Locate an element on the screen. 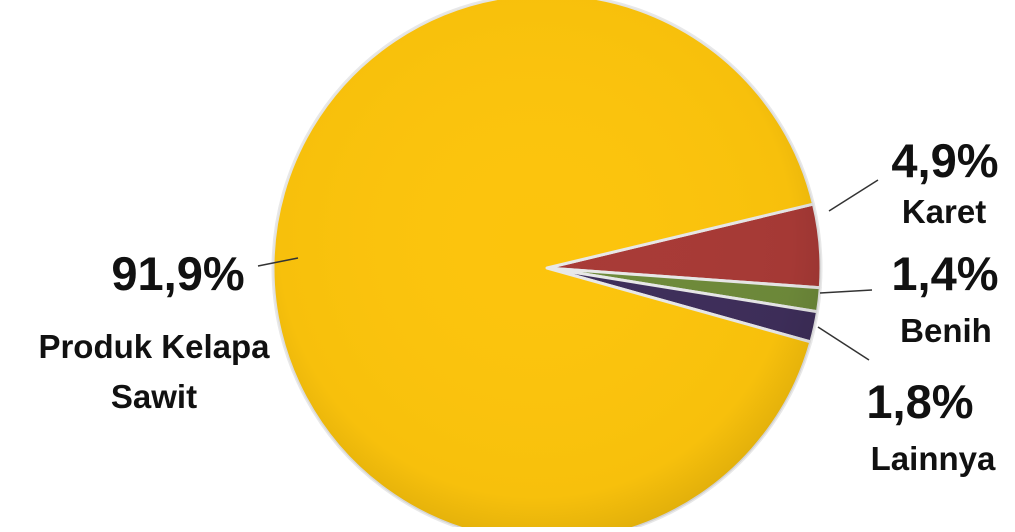 The height and width of the screenshot is (532, 1015). data-label-category-produk-kelapa-sawit: Produk Kelapa Sawit is located at coordinates (154, 371).